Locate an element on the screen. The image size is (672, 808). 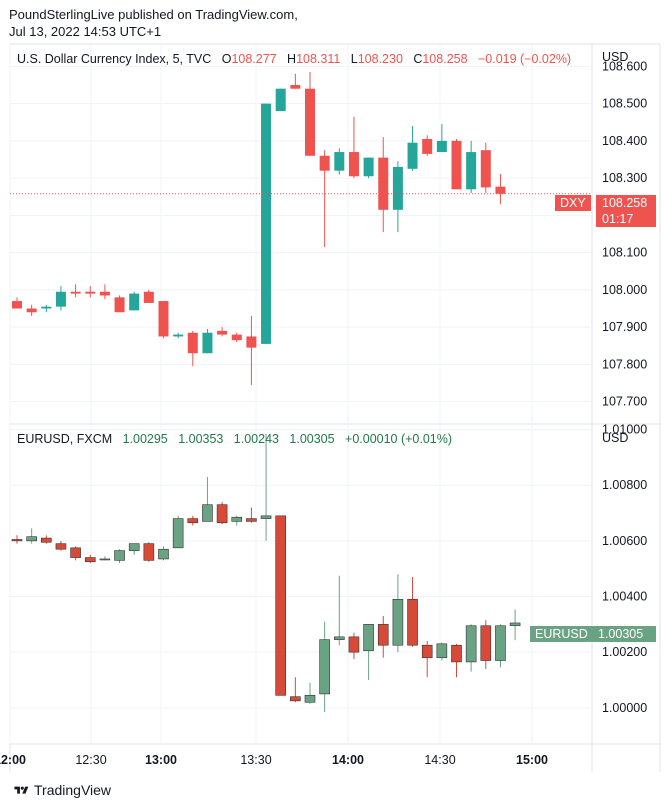
dxy-high-label: H is located at coordinates (292, 59).